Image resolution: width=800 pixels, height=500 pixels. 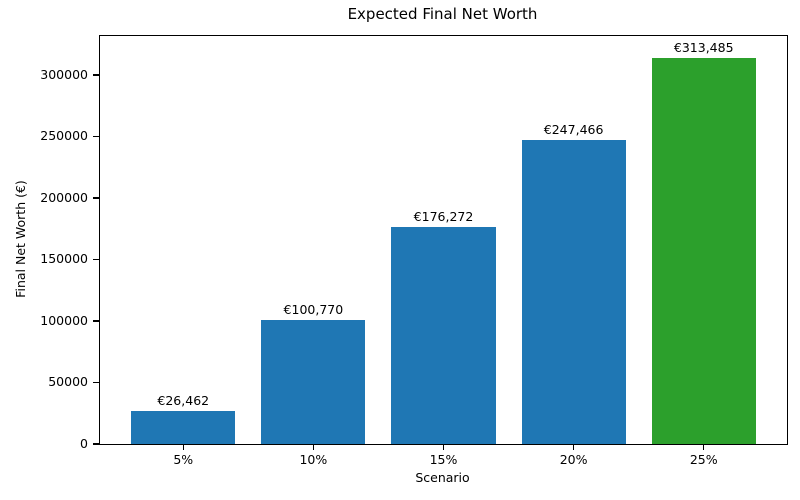 What do you see at coordinates (64, 320) in the screenshot?
I see `y-tick-label: 100000` at bounding box center [64, 320].